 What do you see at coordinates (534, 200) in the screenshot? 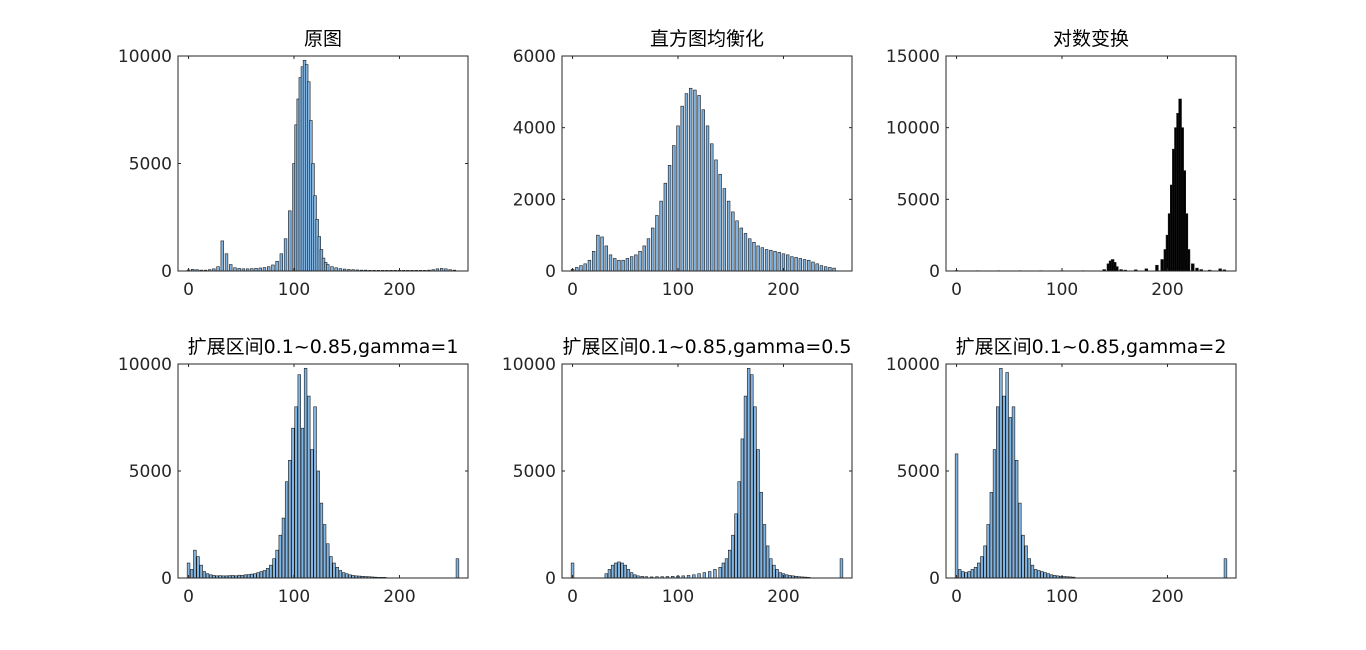
I see `y-tick-label: 2000` at bounding box center [534, 200].